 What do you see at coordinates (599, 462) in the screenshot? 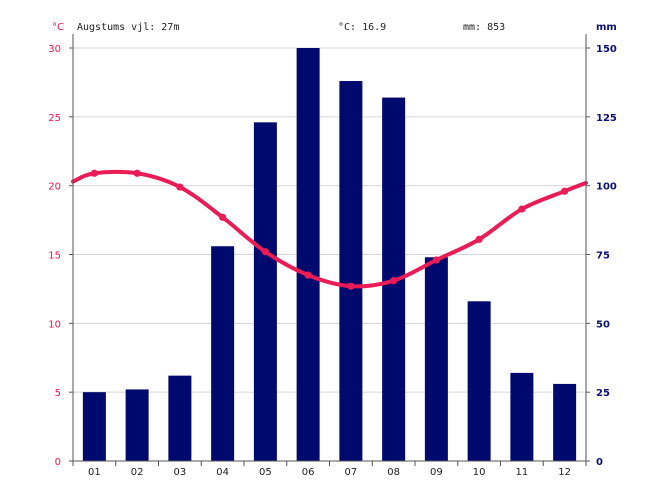
I see `right-tick-label: 0` at bounding box center [599, 462].